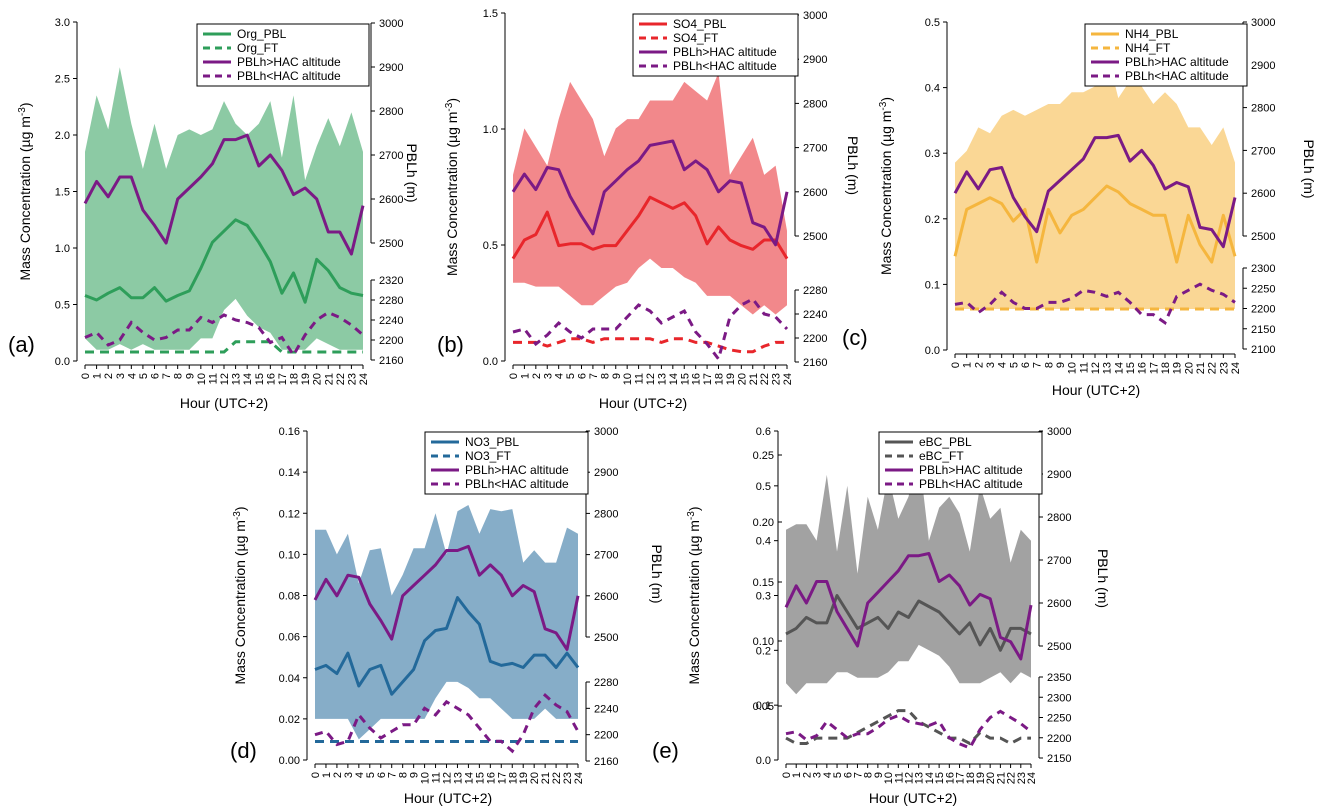  What do you see at coordinates (224, 403) in the screenshot?
I see `x-axis-title: Hour (UTC+2)` at bounding box center [224, 403].